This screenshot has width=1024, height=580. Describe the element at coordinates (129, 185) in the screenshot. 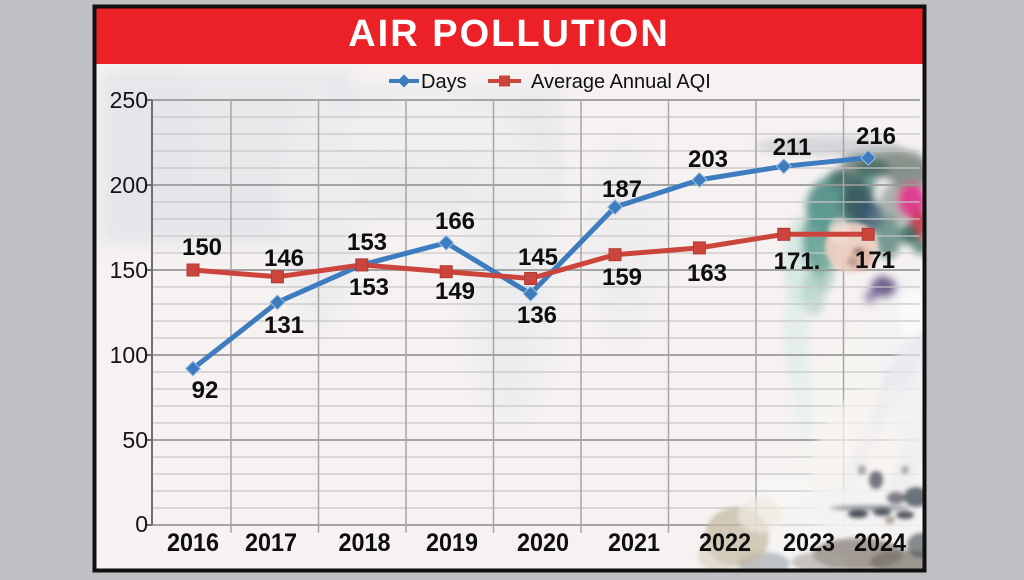

I see `svg-text: 200` at that location.